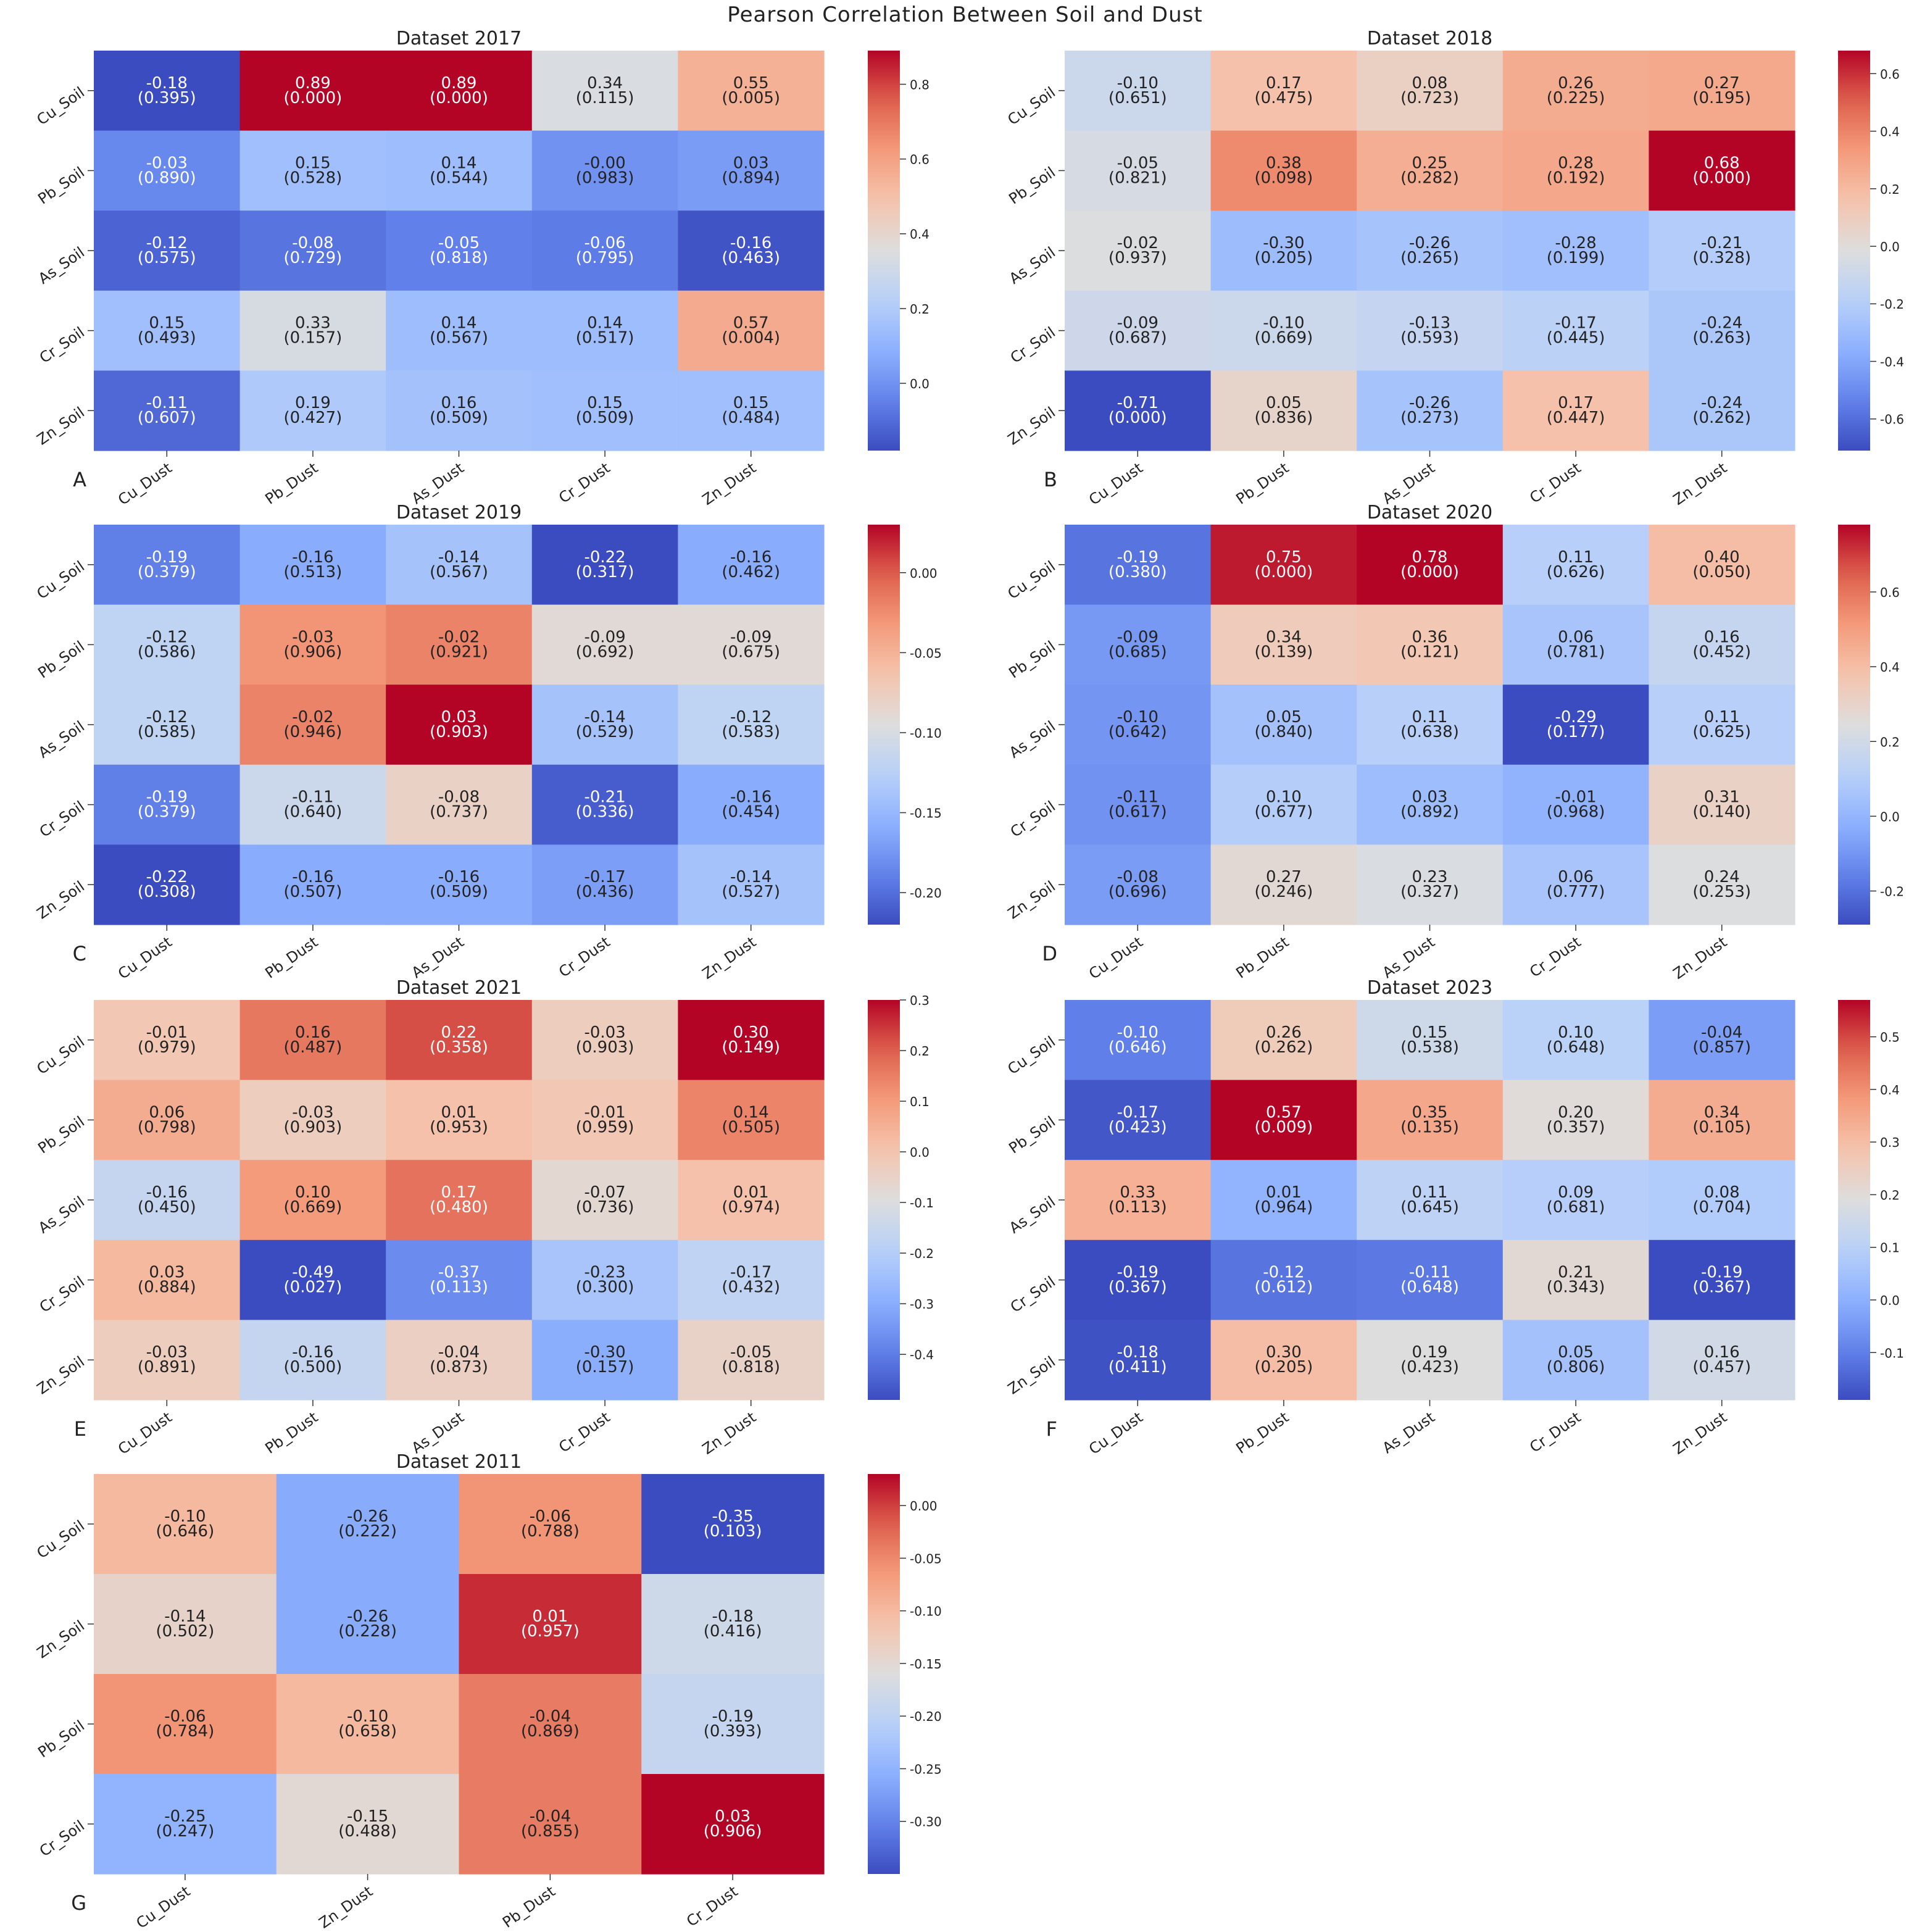  Describe the element at coordinates (367, 1831) in the screenshot. I see `cell-pvalue-label: (0.488)` at that location.